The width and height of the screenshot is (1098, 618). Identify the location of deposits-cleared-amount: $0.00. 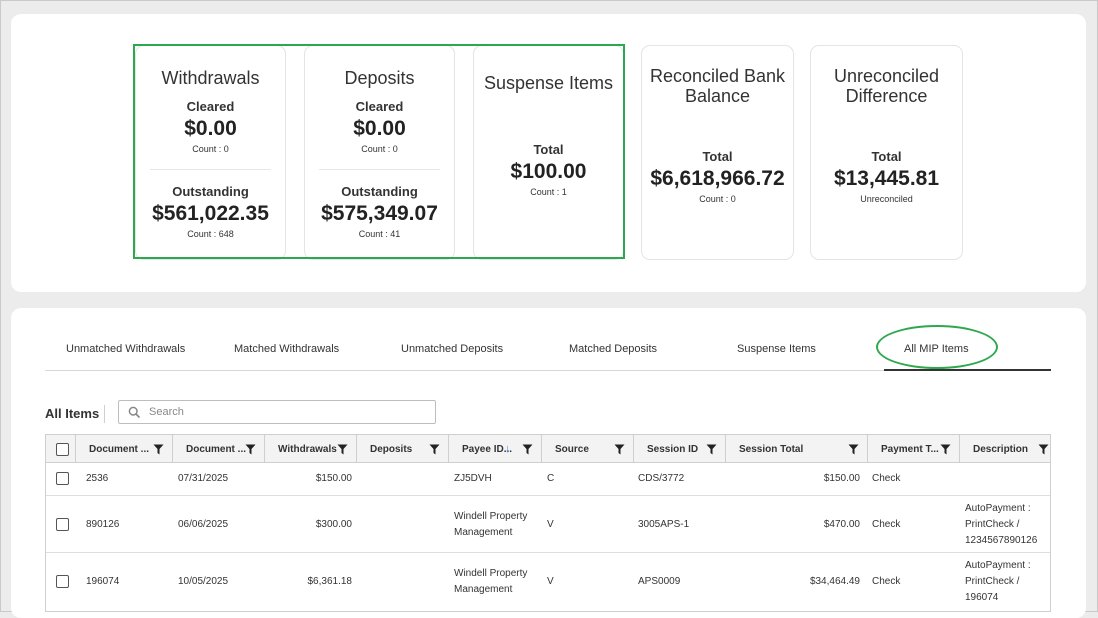
(379, 128).